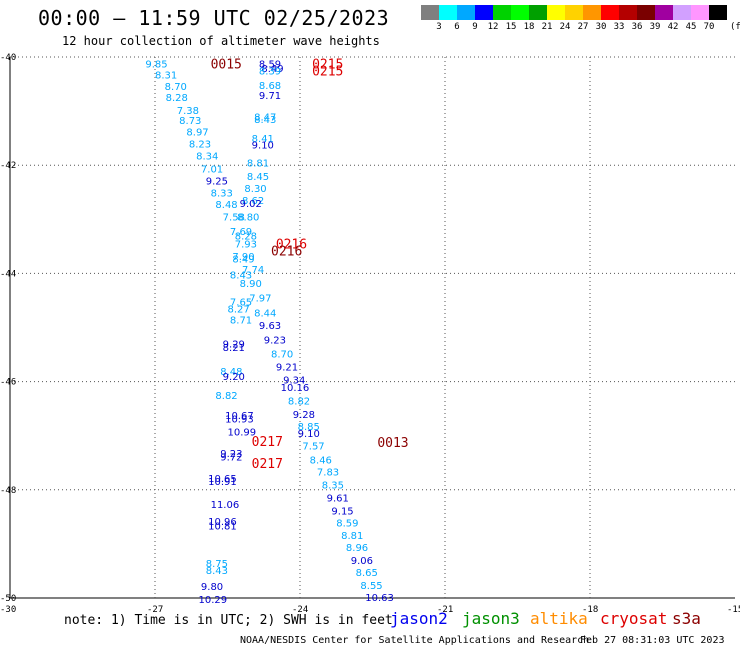 This screenshot has height=650, width=740. I want to click on swh-value: 7.74, so click(253, 270).